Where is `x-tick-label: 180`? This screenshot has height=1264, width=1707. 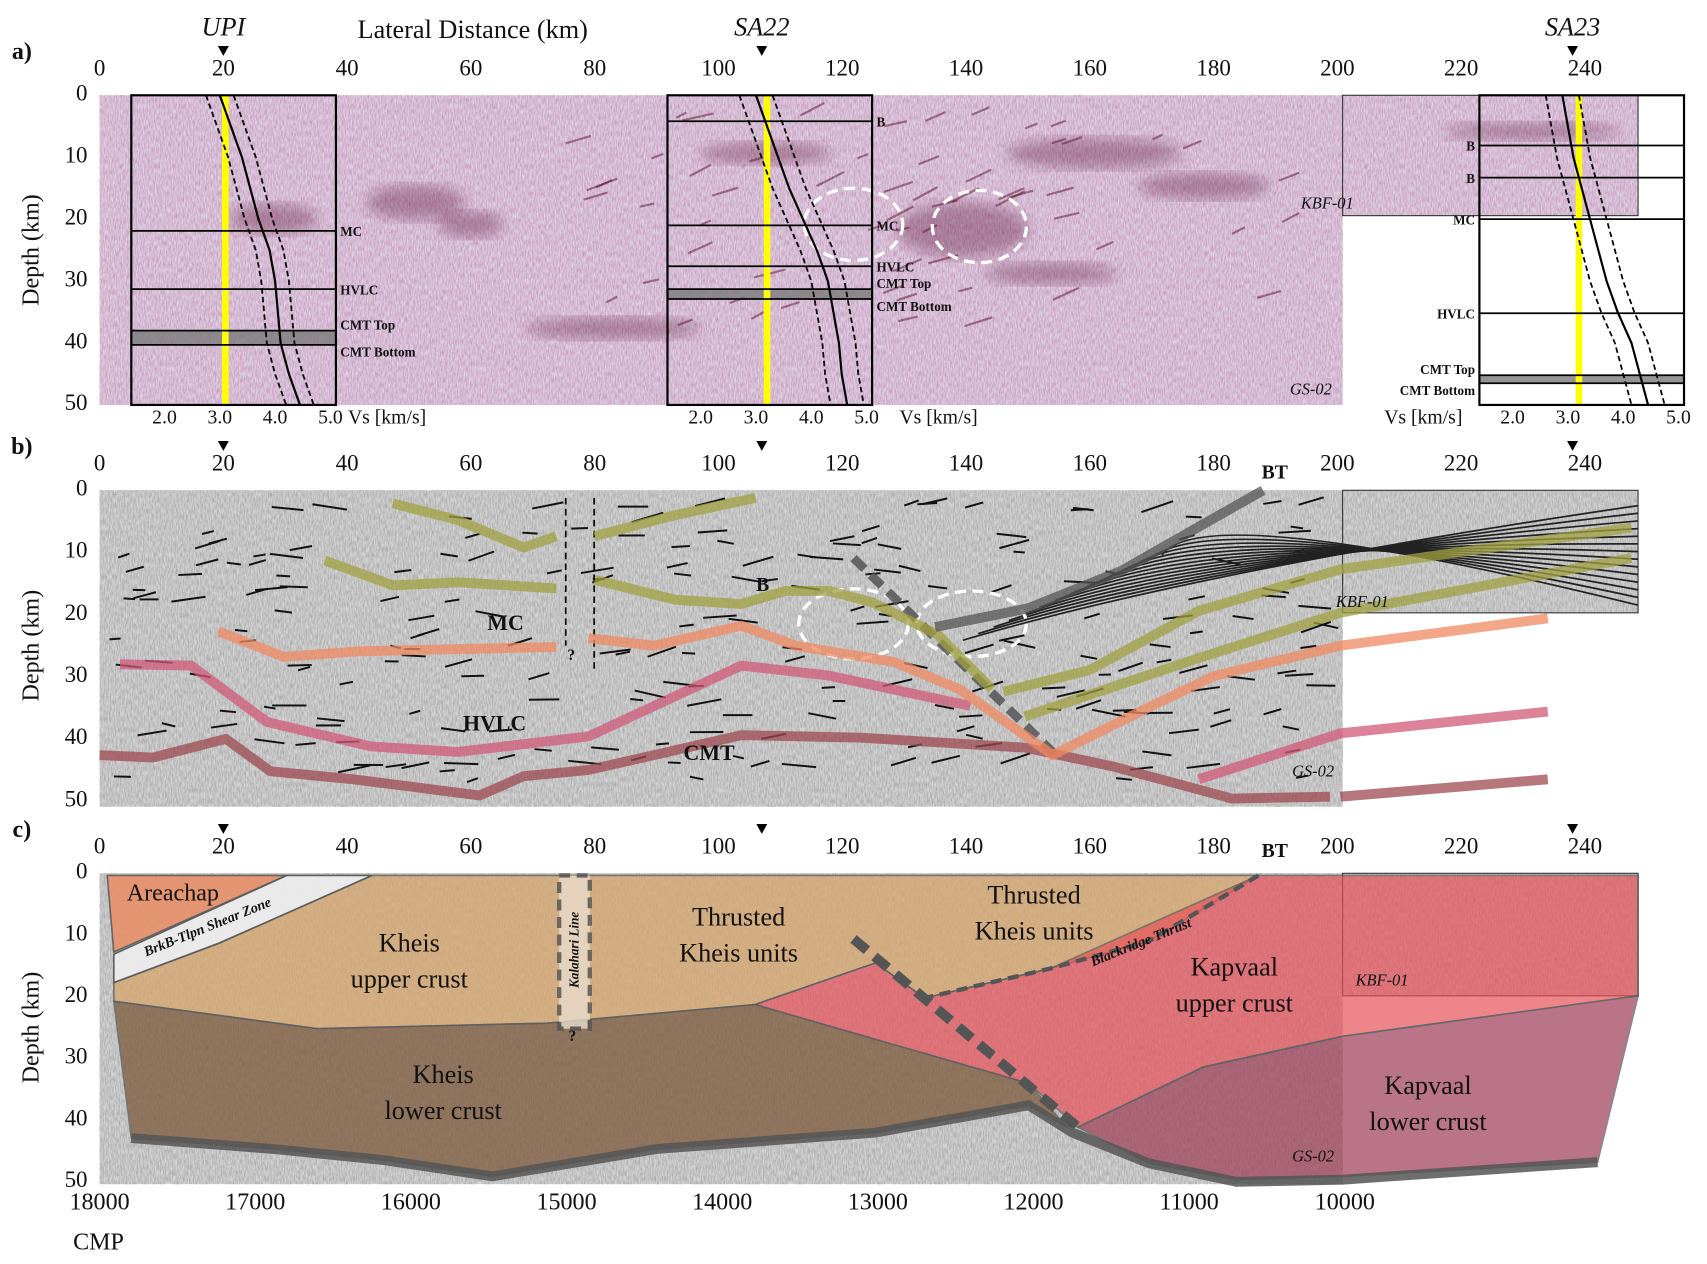
x-tick-label: 180 is located at coordinates (1213, 462).